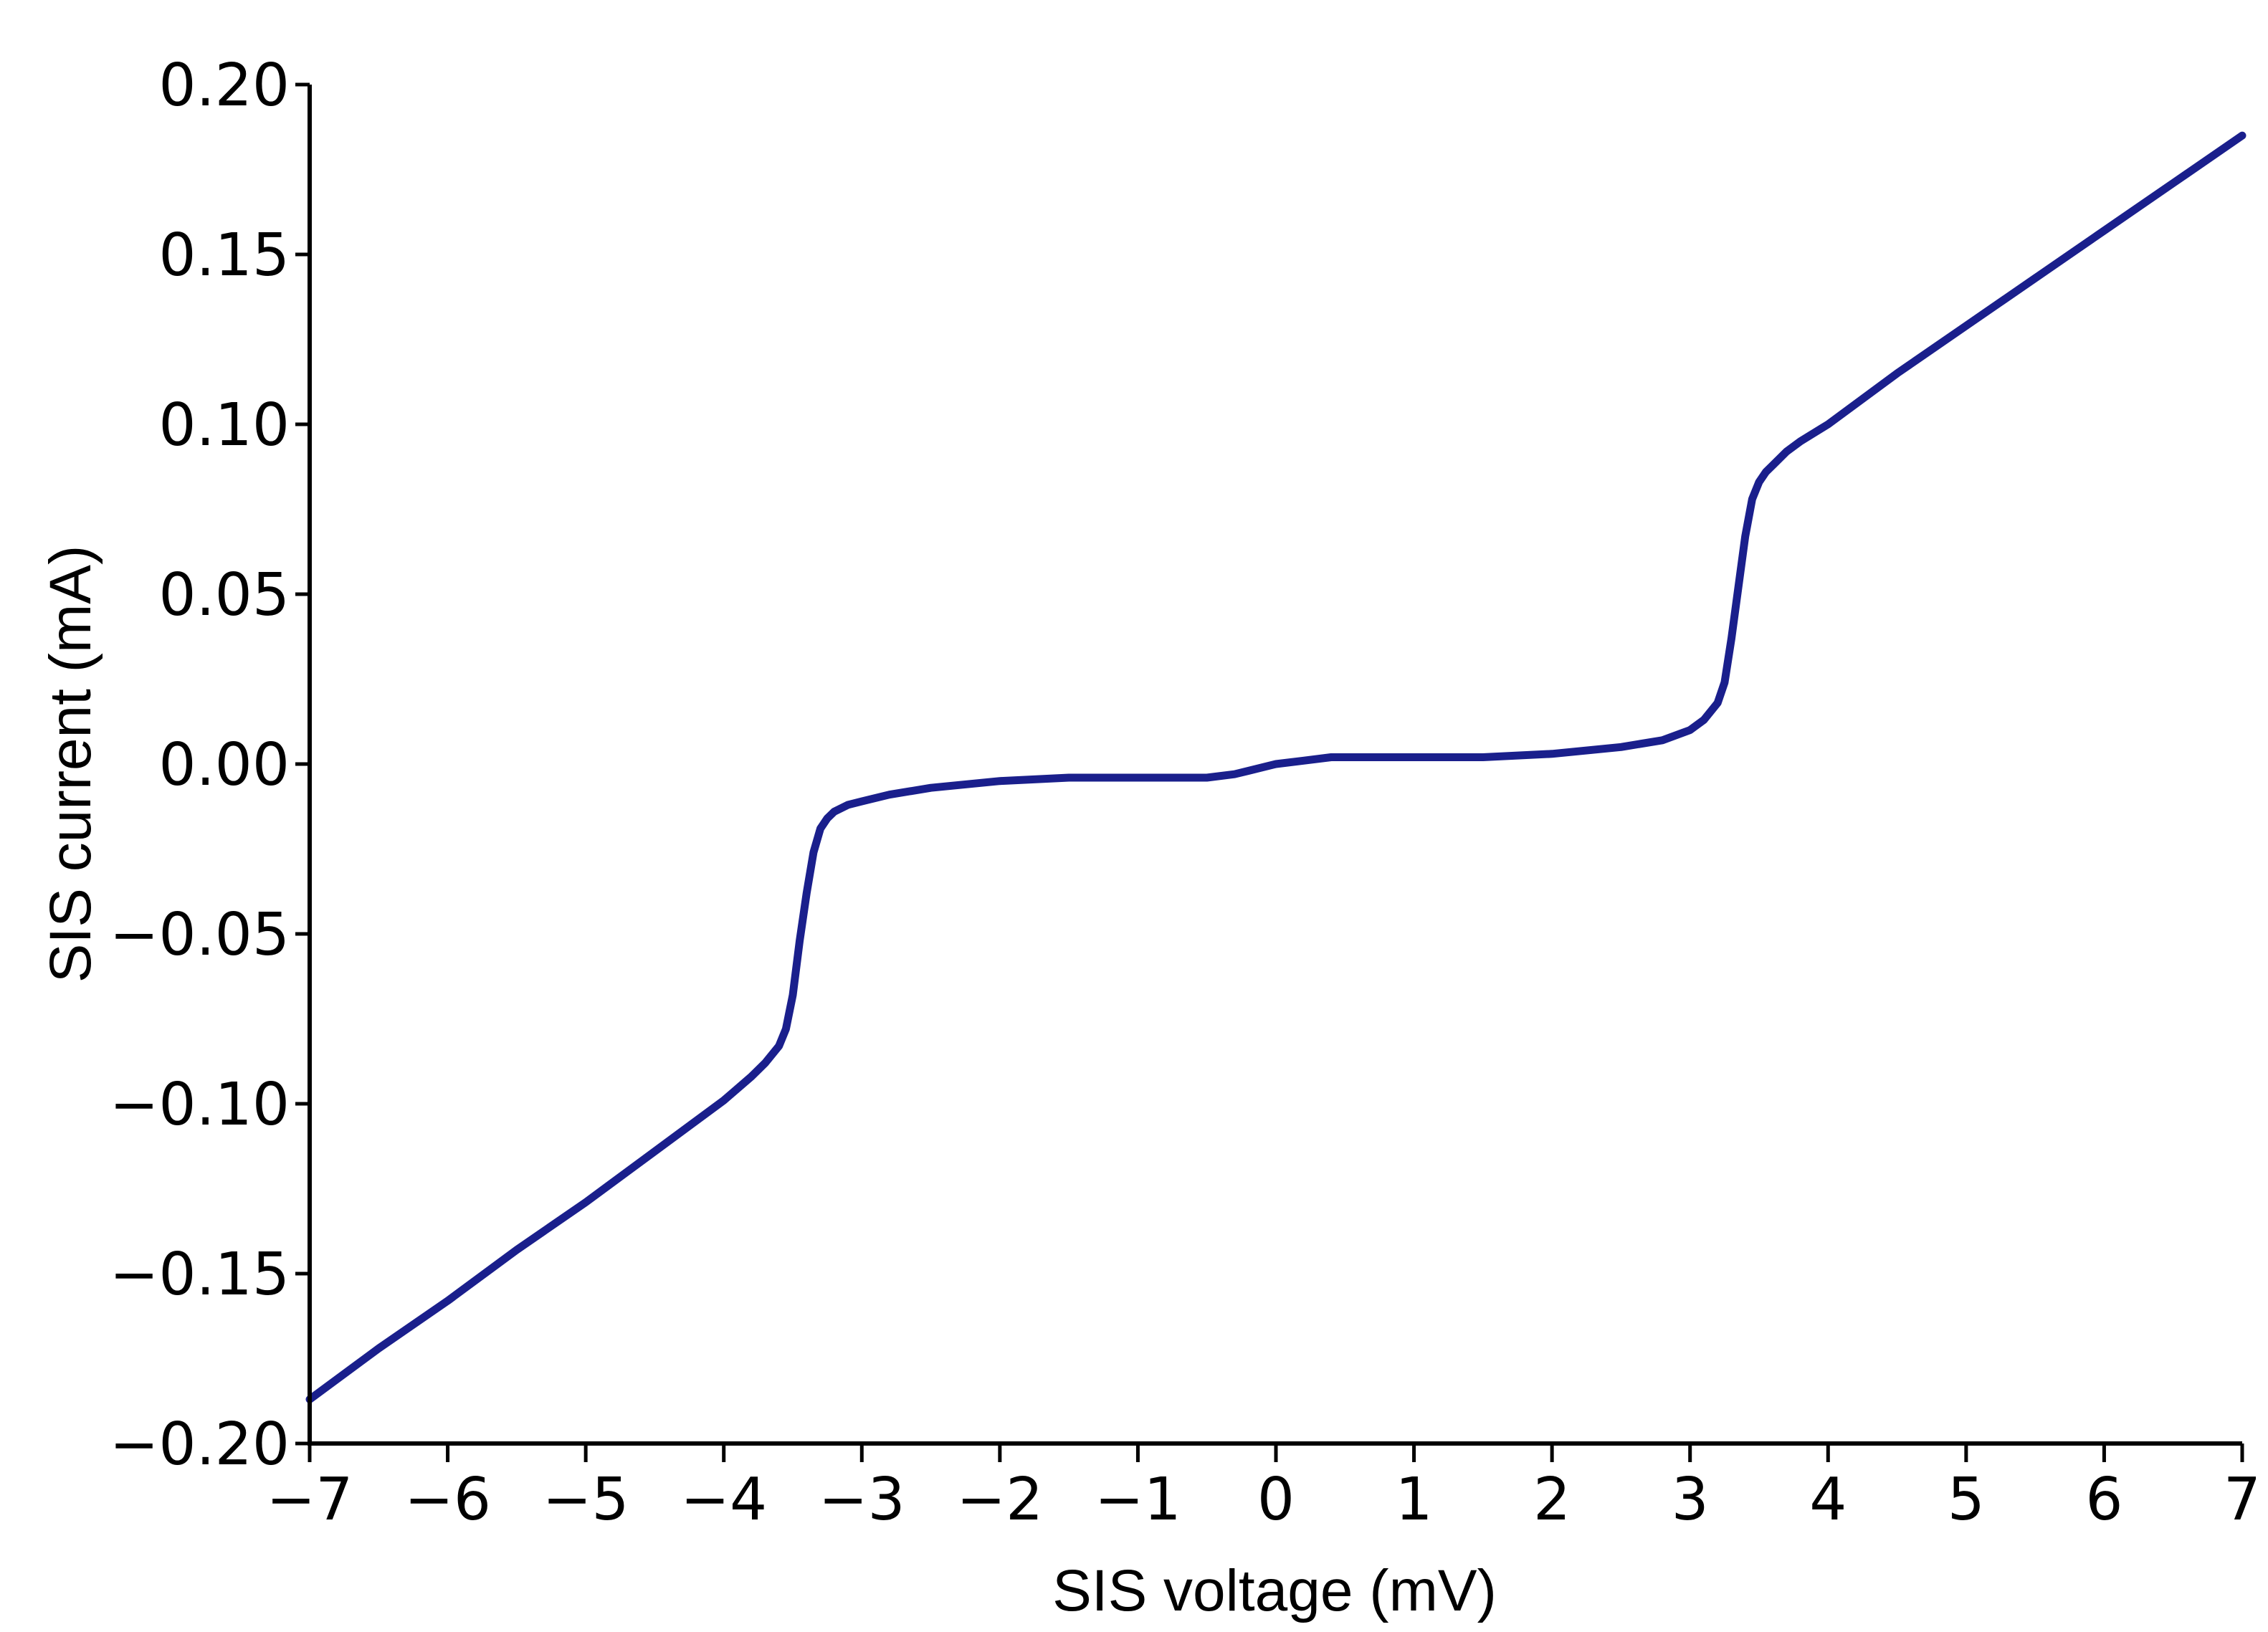 Image resolution: width=2268 pixels, height=1632 pixels. I want to click on y-axis-ticks: −0.20 −0.15 −0.10 −0.05 0.00 0.05 0.10 0.15 0.20, so click(210, 765).